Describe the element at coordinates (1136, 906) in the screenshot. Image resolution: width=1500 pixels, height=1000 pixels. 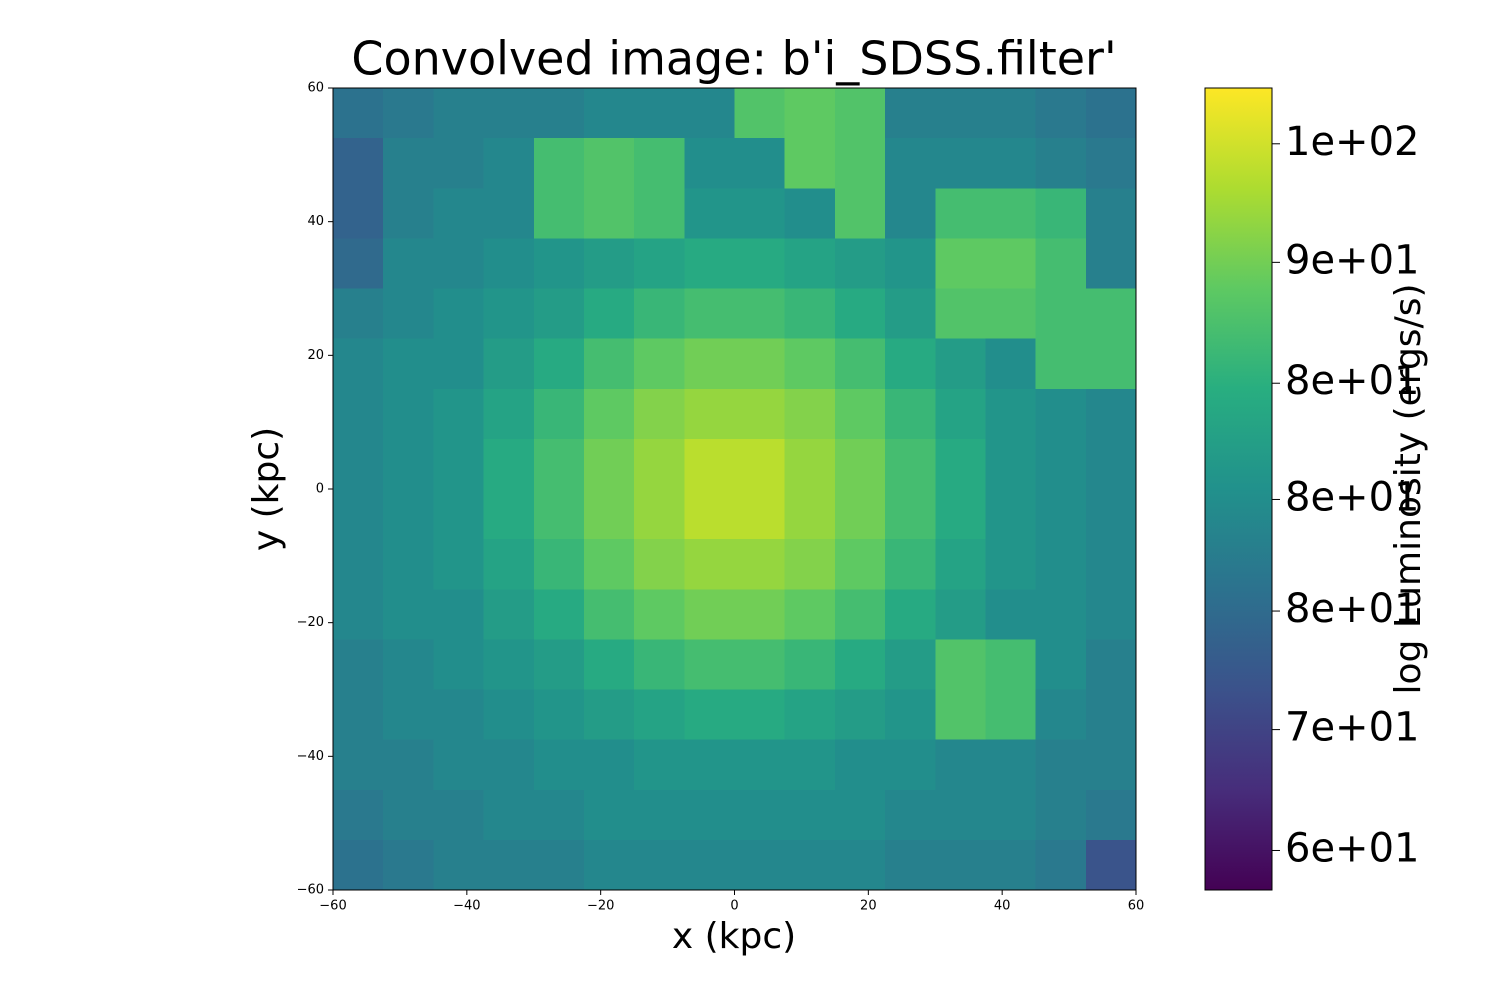
I see `x-tick-label: 60` at that location.